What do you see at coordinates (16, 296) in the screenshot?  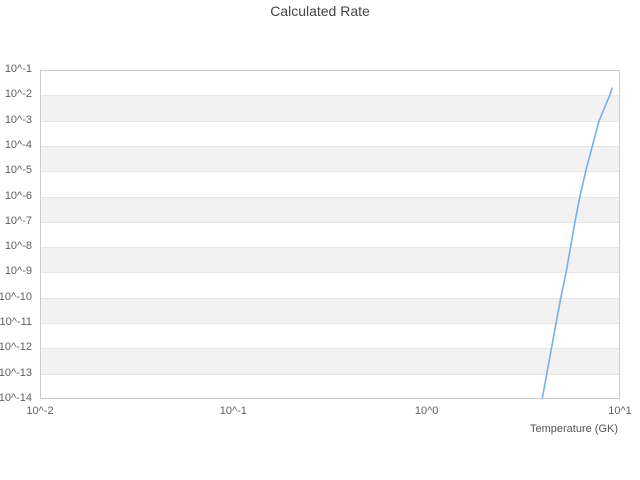 I see `y-tick-label: 10^-10` at bounding box center [16, 296].